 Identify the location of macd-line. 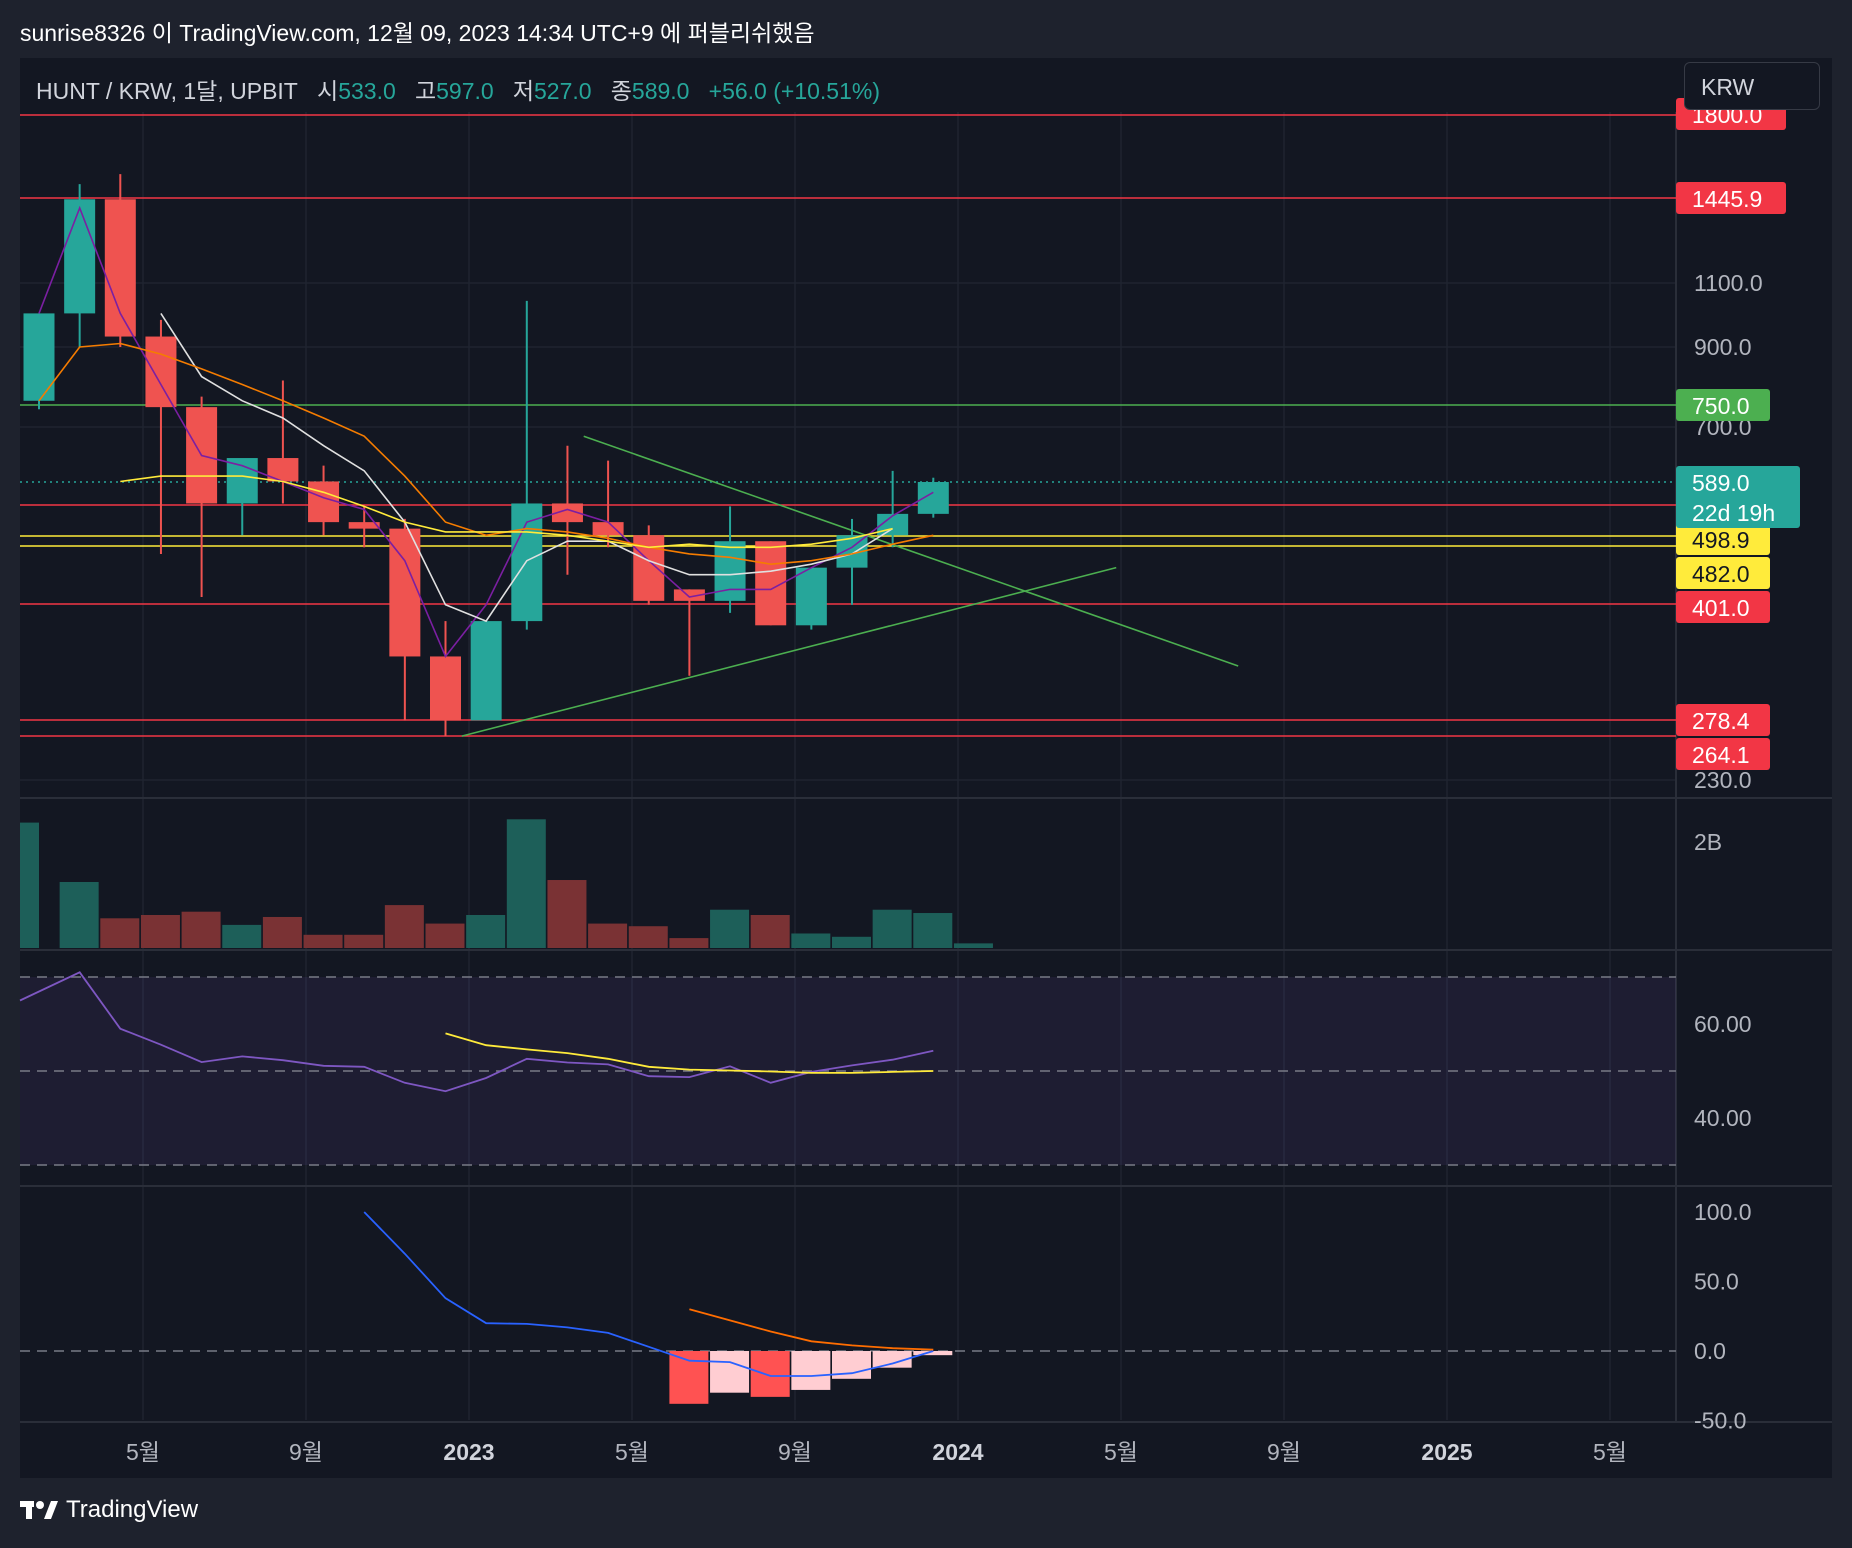
(648, 1294).